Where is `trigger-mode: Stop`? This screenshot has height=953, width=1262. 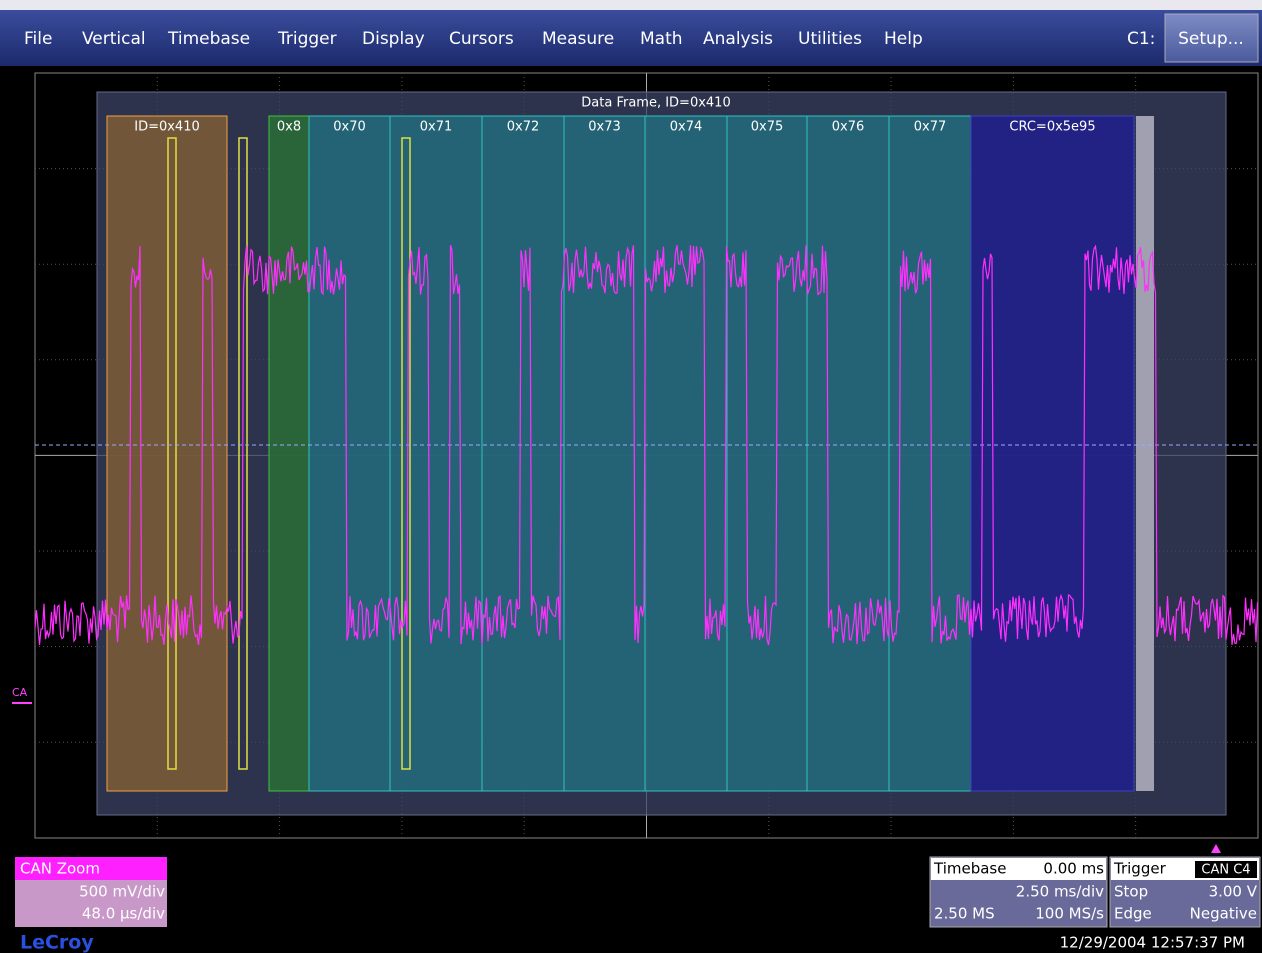 trigger-mode: Stop is located at coordinates (1131, 892).